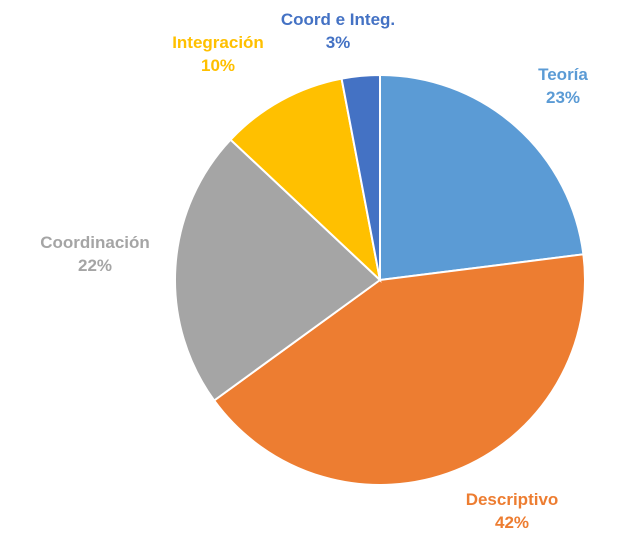 Image resolution: width=638 pixels, height=552 pixels. Describe the element at coordinates (482, 177) in the screenshot. I see `pie-slice-teoria` at that location.